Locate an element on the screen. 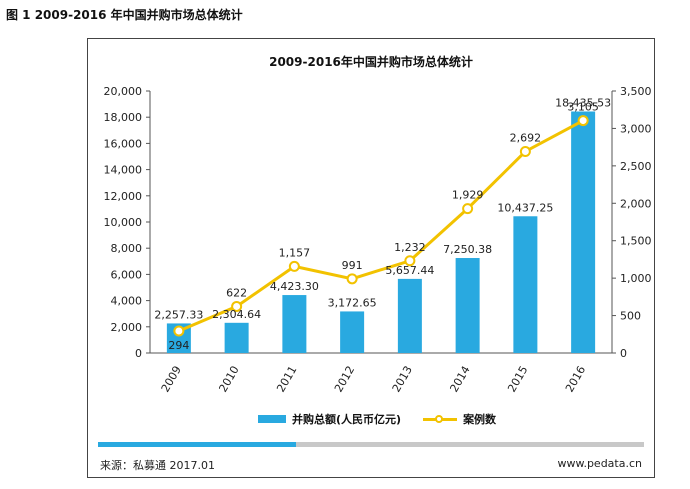  bar-data-label: 18,435.53 is located at coordinates (583, 102).